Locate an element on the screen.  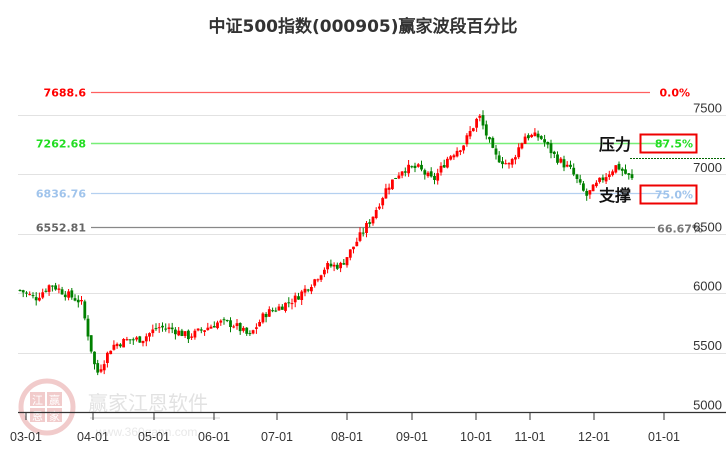
chart-title: 中证500指数(000905)赢家波段百分比 is located at coordinates (363, 27).